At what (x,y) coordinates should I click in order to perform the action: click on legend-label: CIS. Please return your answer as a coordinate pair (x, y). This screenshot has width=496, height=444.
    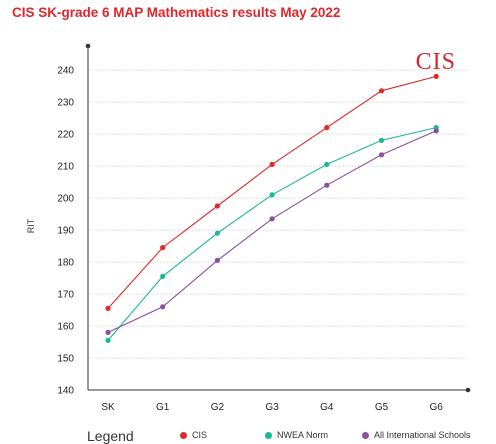
    Looking at the image, I should click on (200, 435).